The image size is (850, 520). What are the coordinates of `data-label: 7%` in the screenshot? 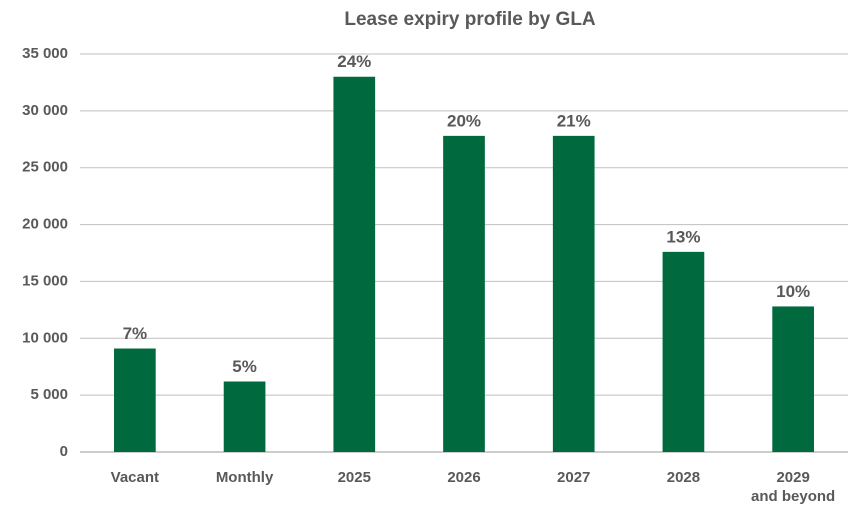 It's located at (135, 333).